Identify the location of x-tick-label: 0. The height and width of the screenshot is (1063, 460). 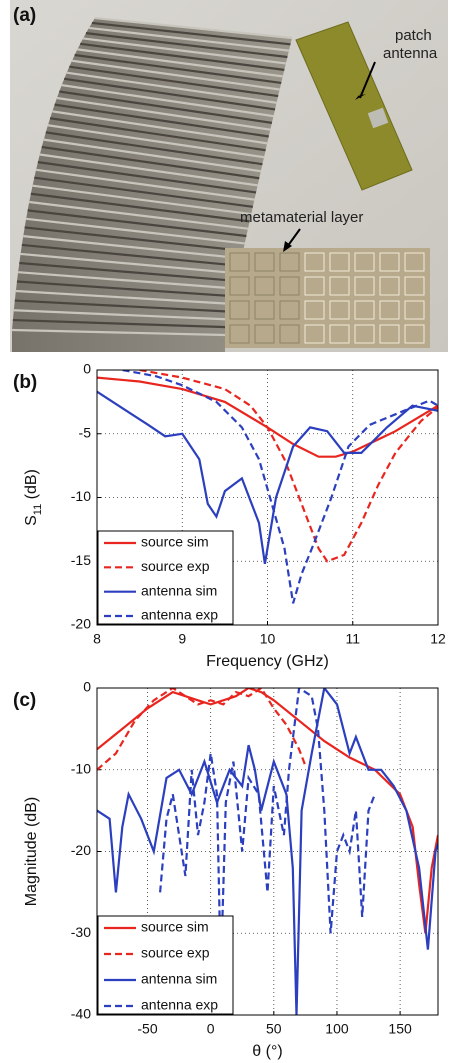
(211, 1029).